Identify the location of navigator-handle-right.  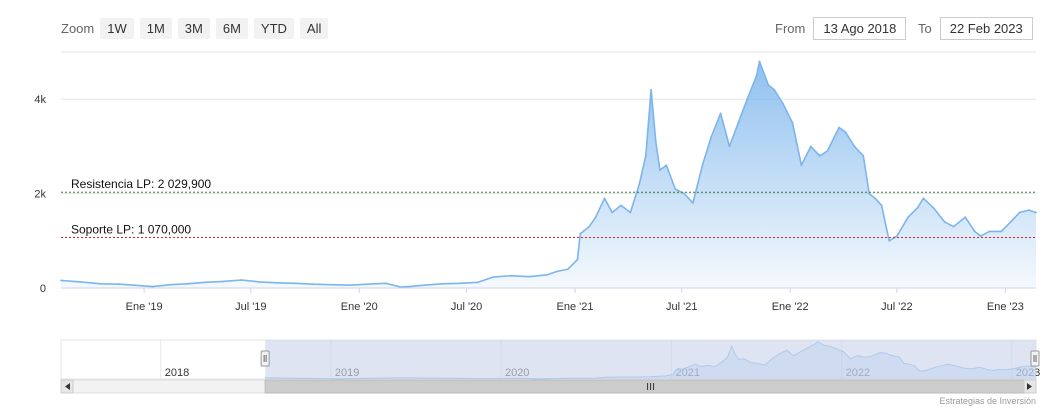
(1035, 358).